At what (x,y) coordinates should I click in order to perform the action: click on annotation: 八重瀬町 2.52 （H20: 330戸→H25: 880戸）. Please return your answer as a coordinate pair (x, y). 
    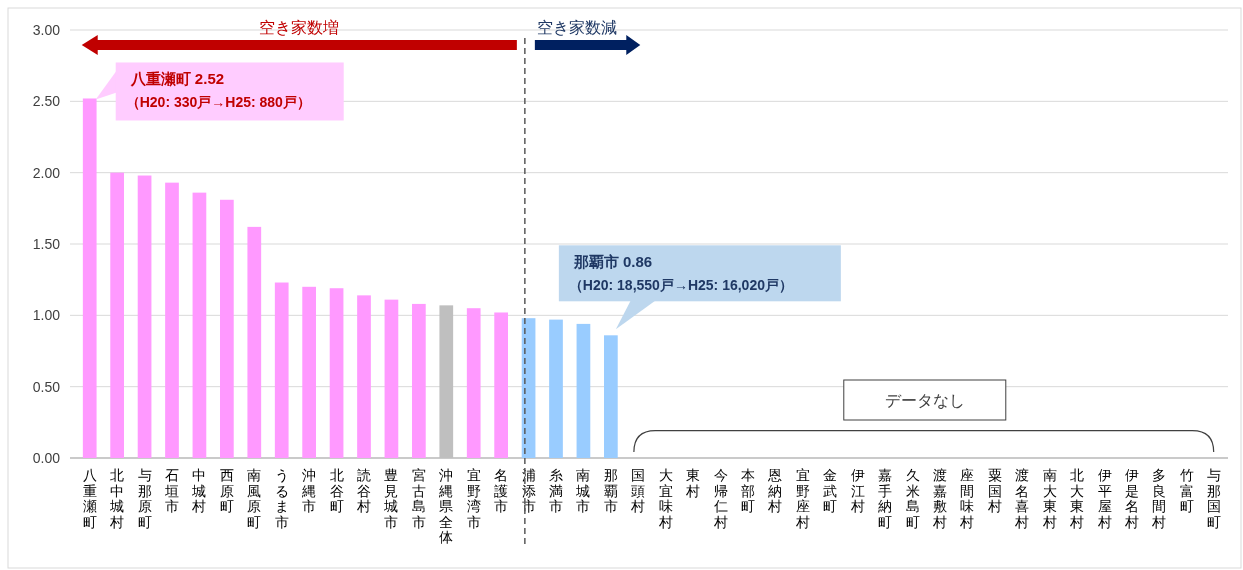
    Looking at the image, I should click on (218, 90).